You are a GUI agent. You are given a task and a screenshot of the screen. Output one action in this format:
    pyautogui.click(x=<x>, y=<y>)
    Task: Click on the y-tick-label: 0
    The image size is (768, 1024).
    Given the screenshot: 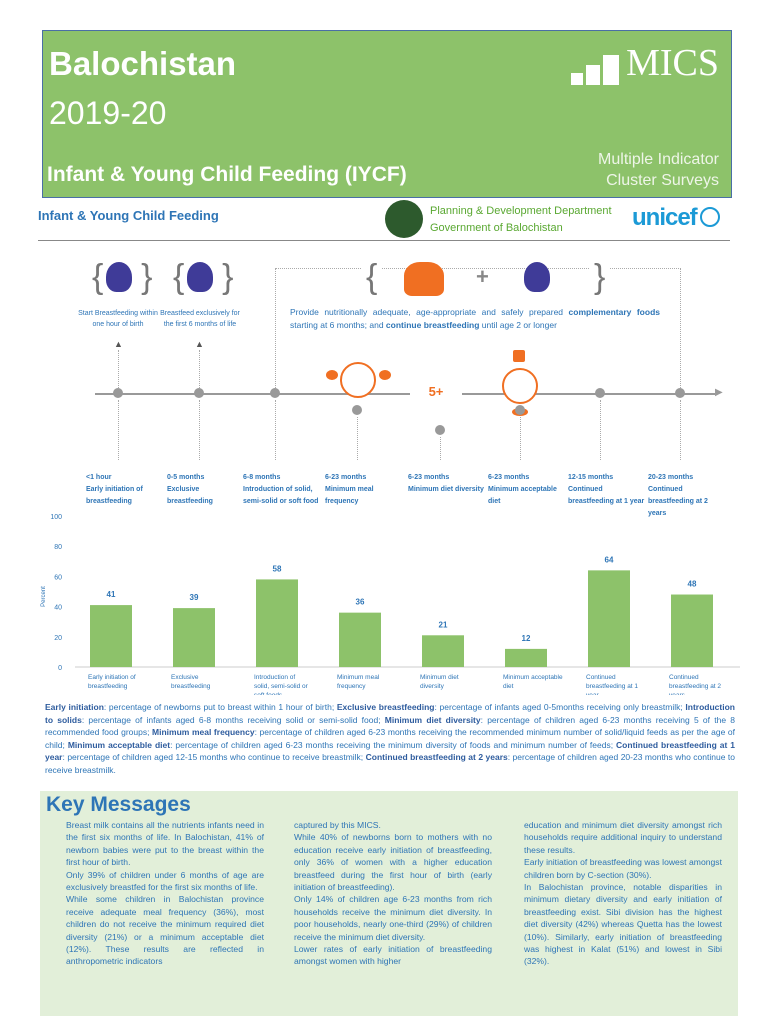 What is the action you would take?
    pyautogui.click(x=60, y=668)
    